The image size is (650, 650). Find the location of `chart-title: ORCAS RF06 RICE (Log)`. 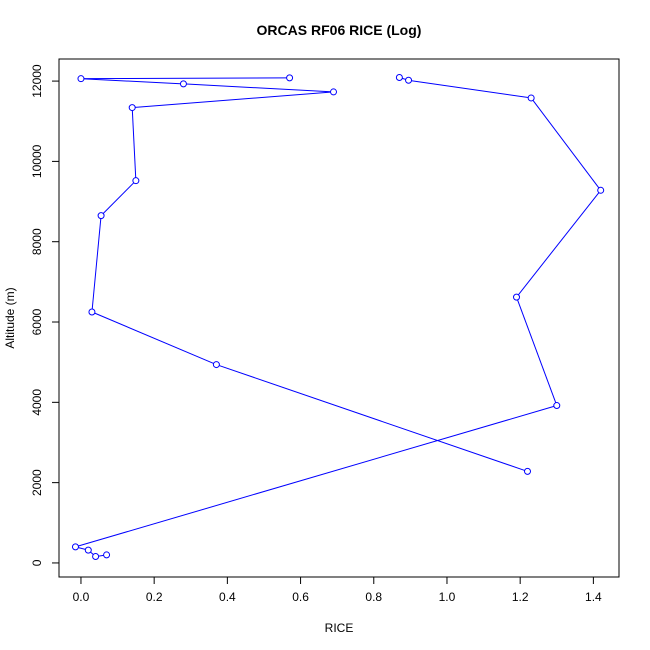

chart-title: ORCAS RF06 RICE (Log) is located at coordinates (339, 30).